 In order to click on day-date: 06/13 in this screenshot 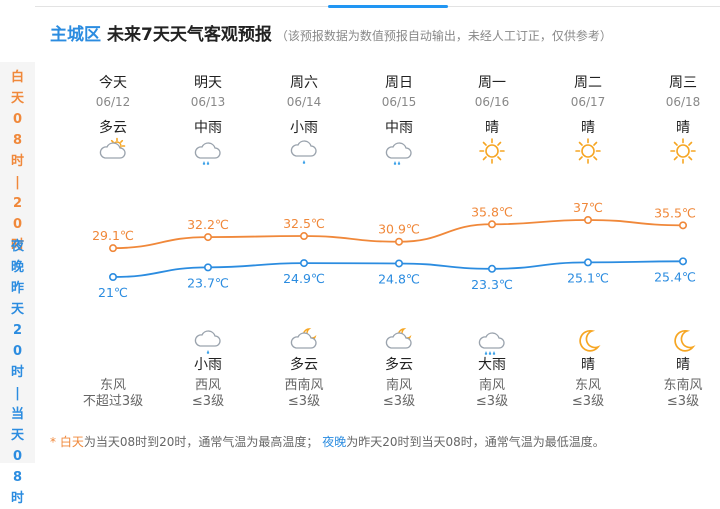, I will do `click(208, 102)`.